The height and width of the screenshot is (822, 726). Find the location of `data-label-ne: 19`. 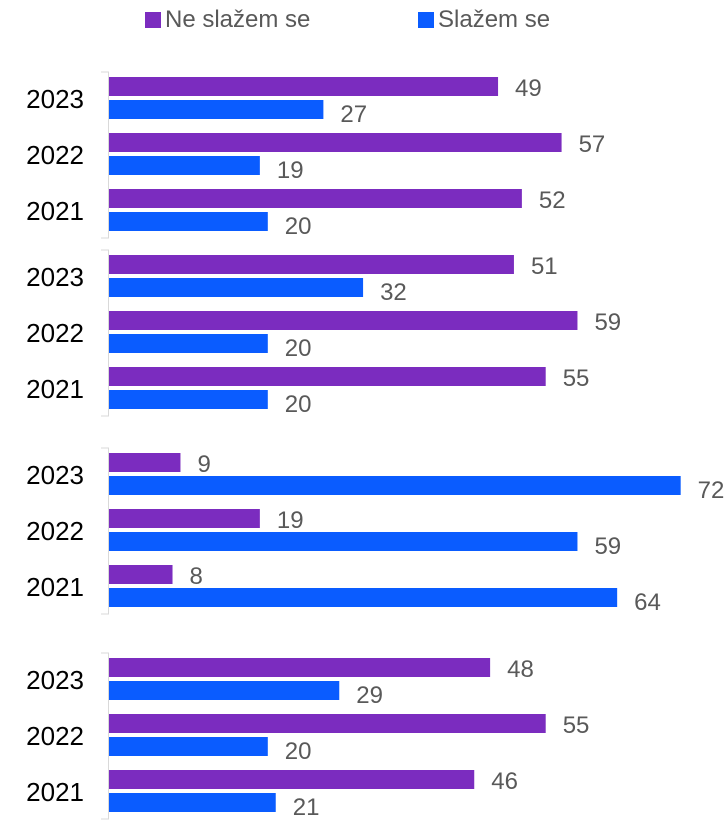

data-label-ne: 19 is located at coordinates (290, 520).